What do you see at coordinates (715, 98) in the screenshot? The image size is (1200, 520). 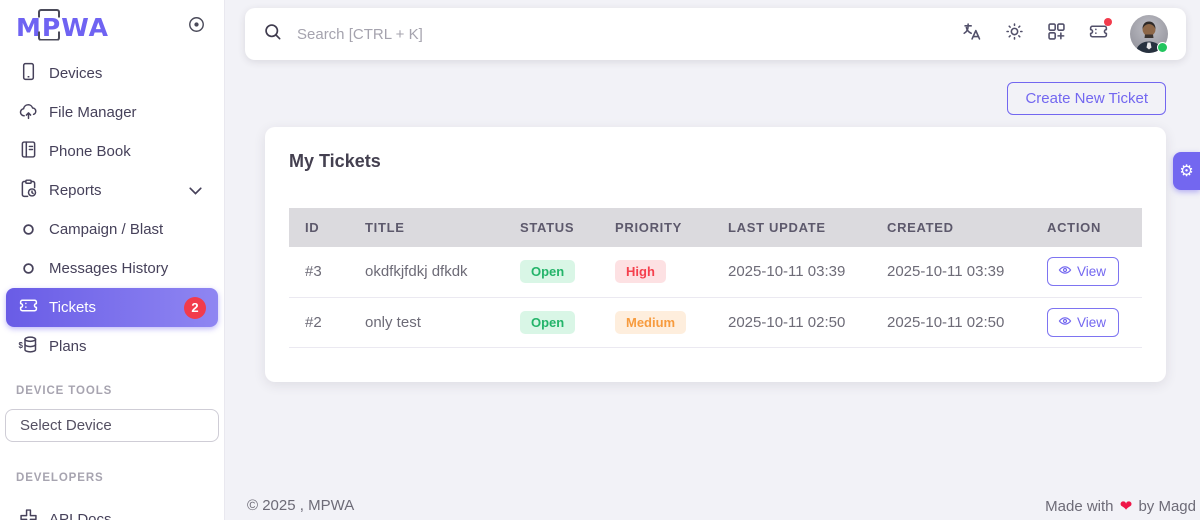 I see `page-actions: Create New Ticket` at bounding box center [715, 98].